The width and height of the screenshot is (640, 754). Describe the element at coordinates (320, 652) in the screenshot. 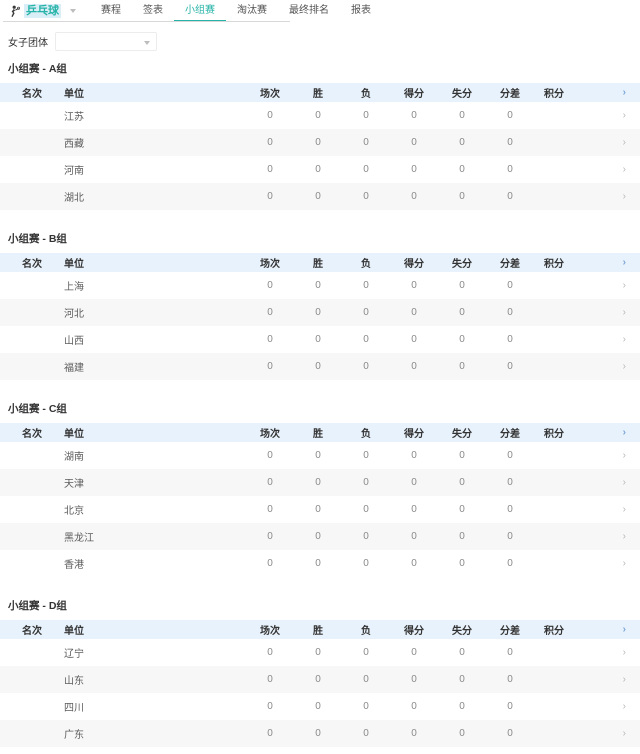

I see `team-row: 辽宁 0 0 0 0 0 0 ›` at that location.